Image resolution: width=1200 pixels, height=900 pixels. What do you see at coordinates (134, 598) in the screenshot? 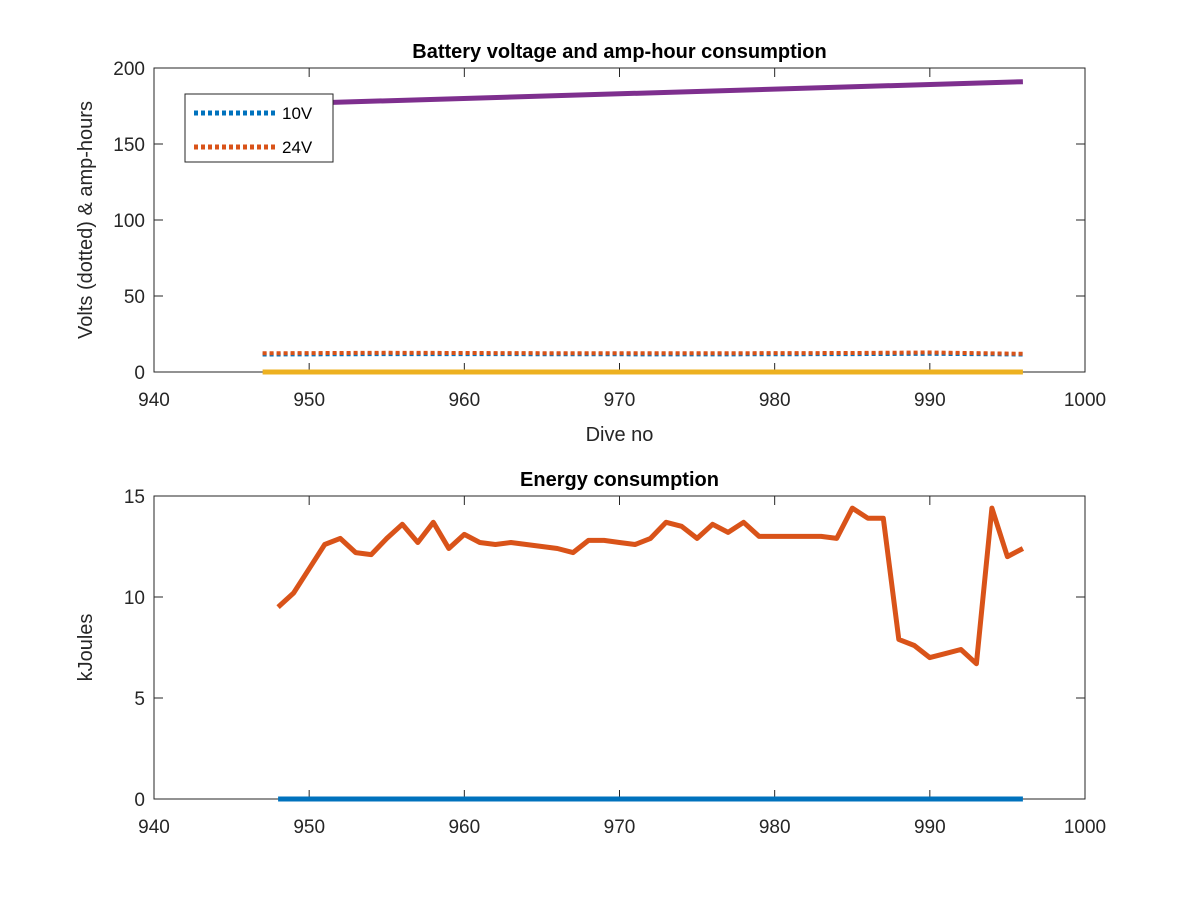
I see `y-tick-label: 10` at bounding box center [134, 598].